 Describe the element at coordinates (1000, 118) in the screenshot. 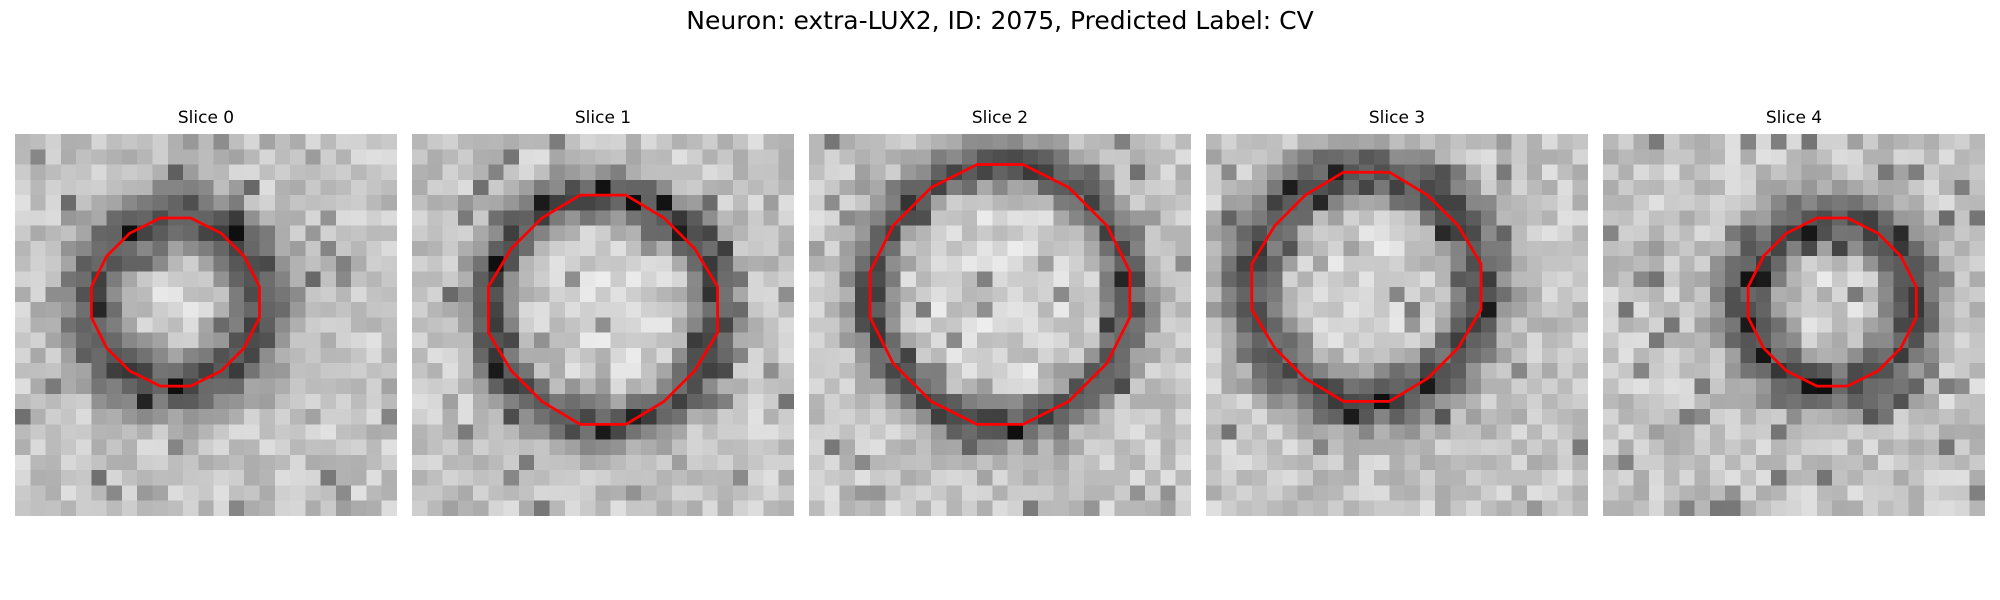

I see `slice-title: Slice 2` at that location.